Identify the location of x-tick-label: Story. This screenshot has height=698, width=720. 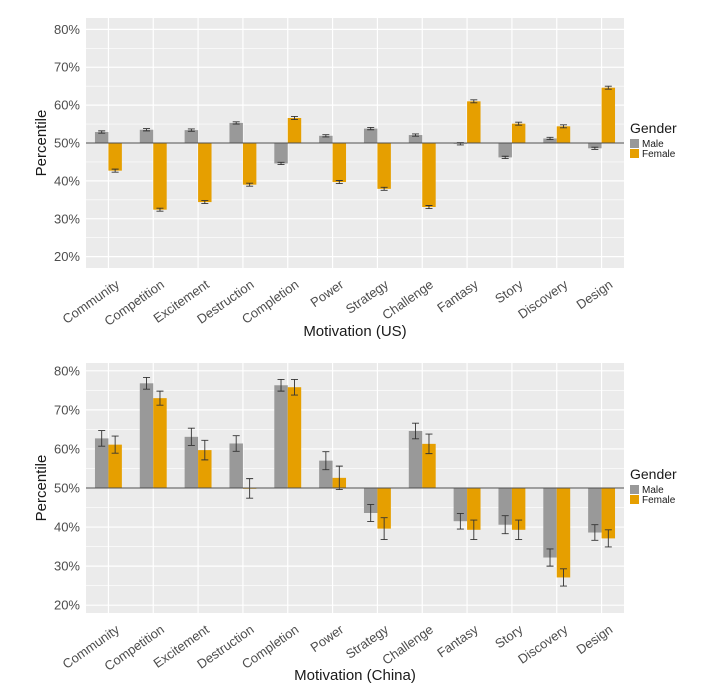
(509, 636).